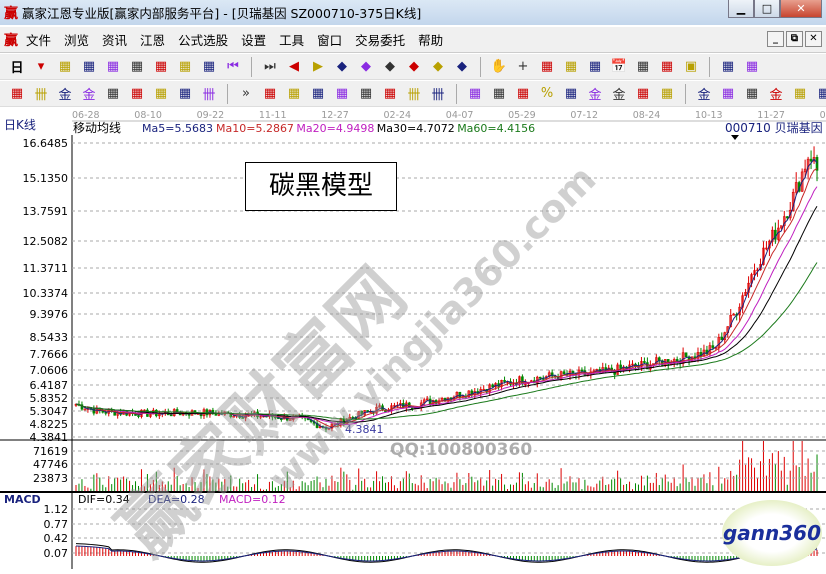  Describe the element at coordinates (667, 66) in the screenshot. I see `notes-icon: ▦` at that location.